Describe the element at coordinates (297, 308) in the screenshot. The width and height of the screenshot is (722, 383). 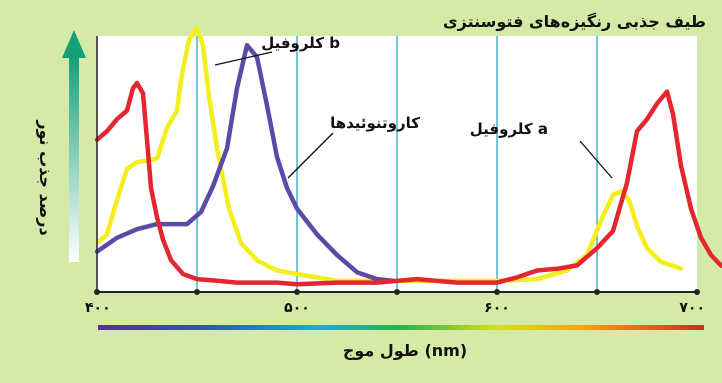
I see `x-tick-label-500: ۵۰۰` at that location.